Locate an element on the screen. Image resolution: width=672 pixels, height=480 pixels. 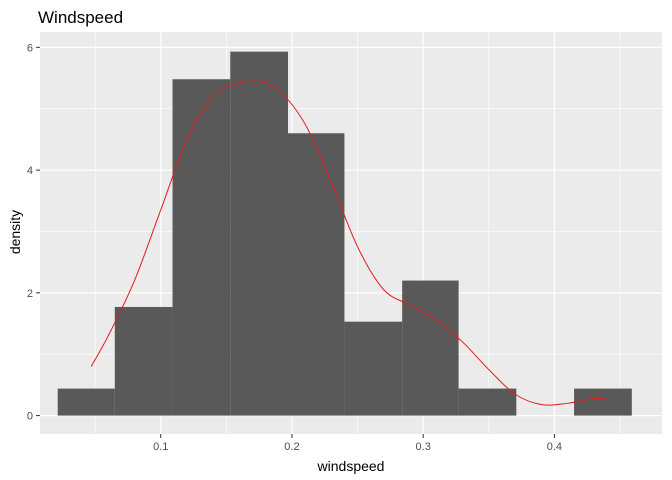
x-axis-title: windspeed is located at coordinates (351, 466).